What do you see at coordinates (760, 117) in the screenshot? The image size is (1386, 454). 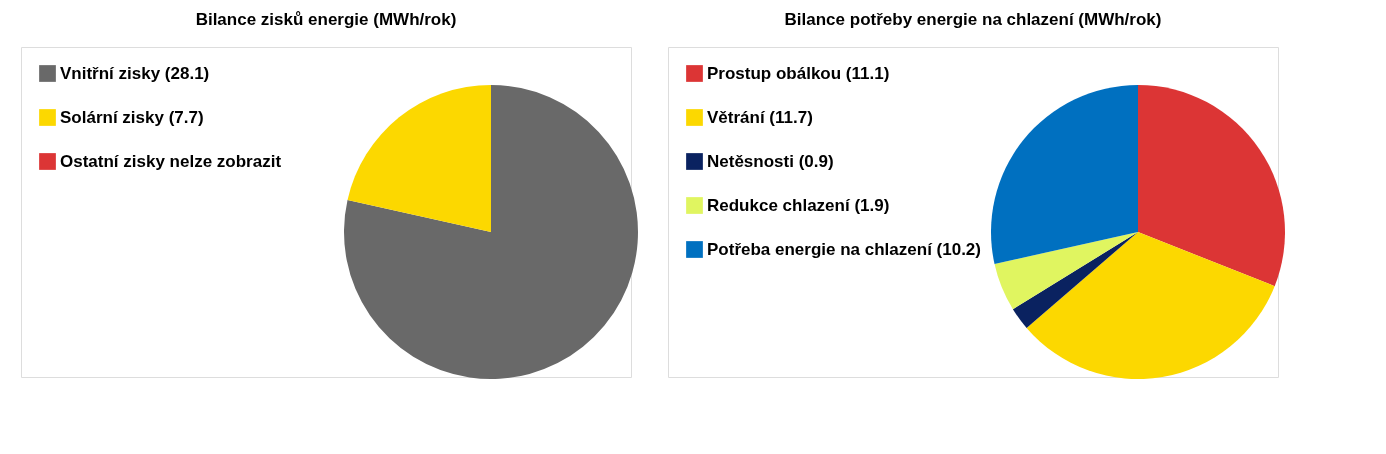 I see `legend-label: Větrání (11.7)` at bounding box center [760, 117].